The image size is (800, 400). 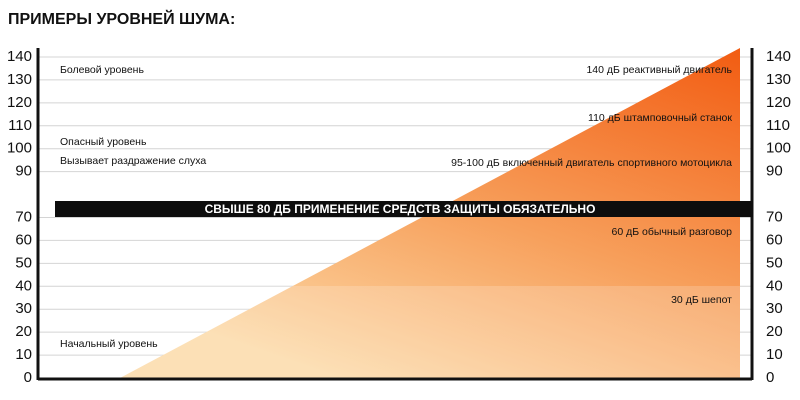 What do you see at coordinates (109, 344) in the screenshot?
I see `left-label: Начальный уровень` at bounding box center [109, 344].